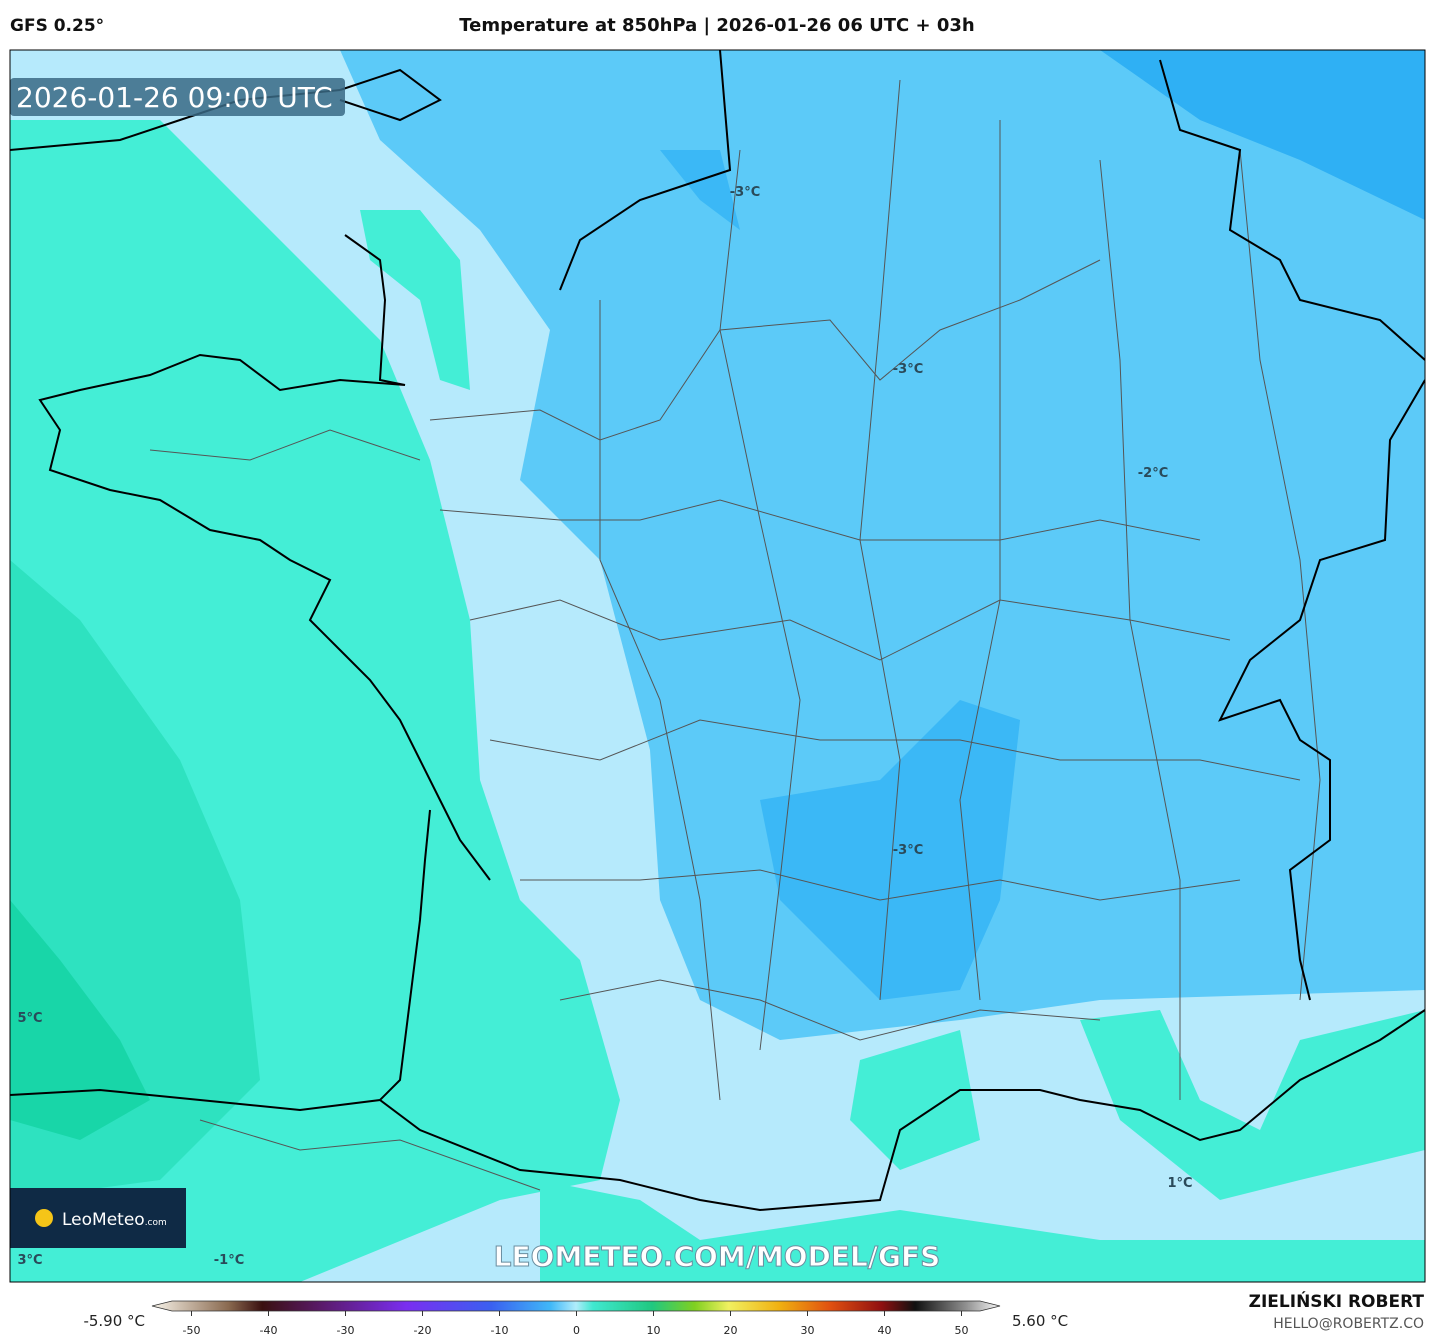  Describe the element at coordinates (80, 1020) in the screenshot. I see `warm-core` at that location.